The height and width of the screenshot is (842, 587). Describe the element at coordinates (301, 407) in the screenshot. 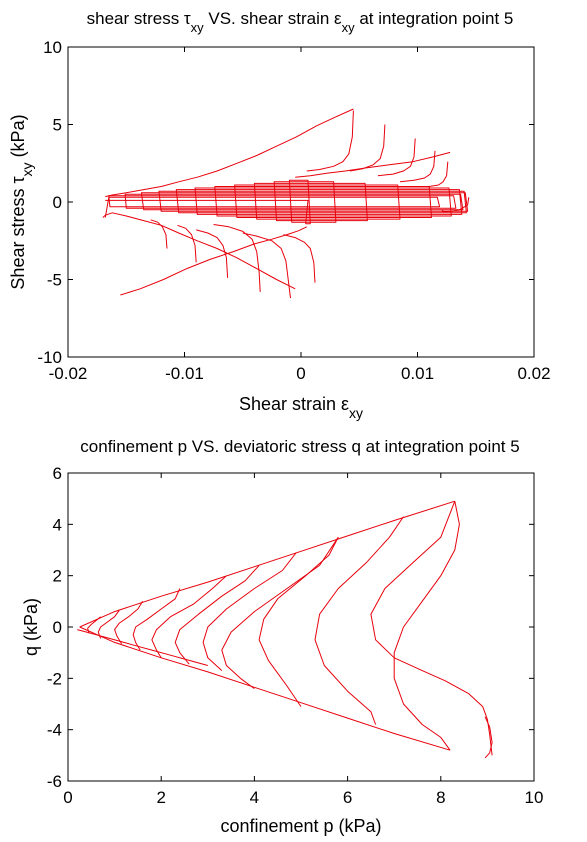

I see `chart1-x-axis-label: Shear strain εxy` at that location.